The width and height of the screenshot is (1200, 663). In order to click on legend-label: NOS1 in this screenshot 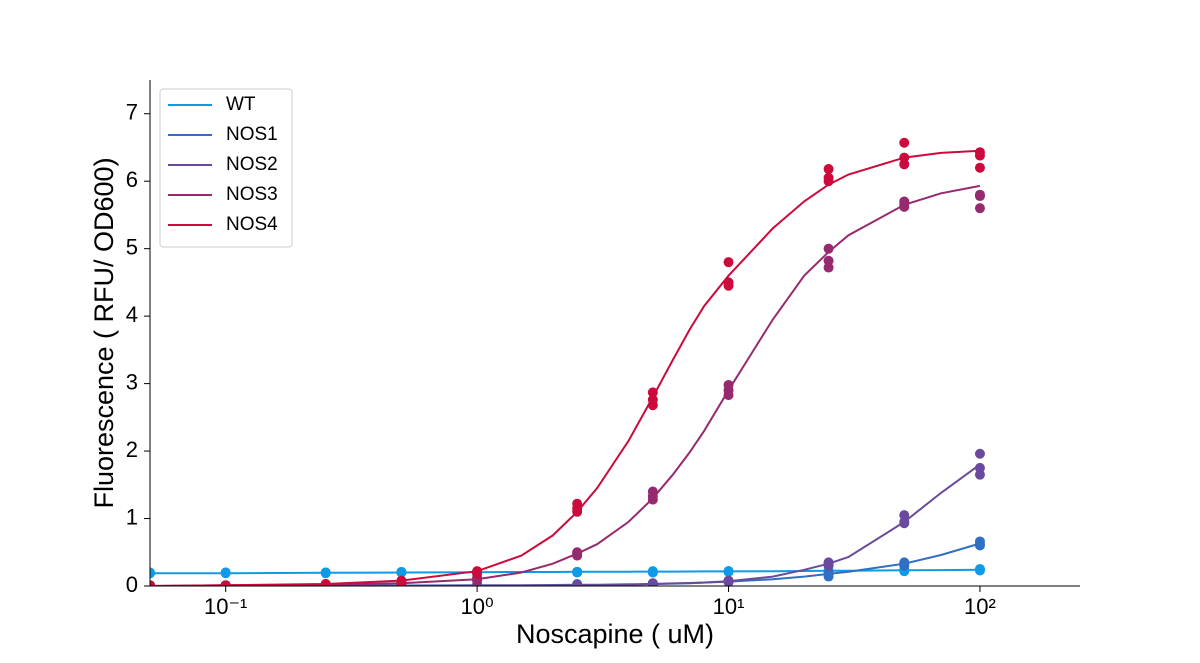, I will do `click(252, 134)`.